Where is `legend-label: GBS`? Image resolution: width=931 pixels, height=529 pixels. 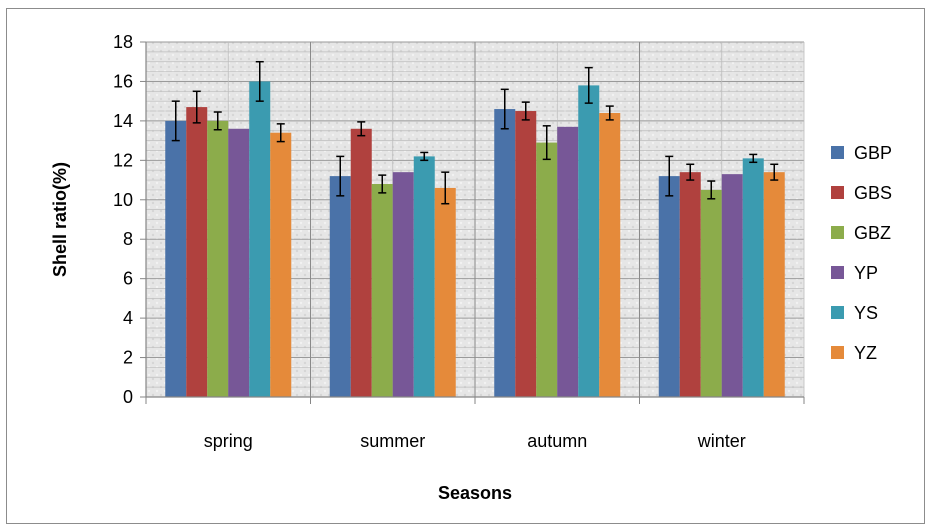
legend-label: GBS is located at coordinates (873, 193).